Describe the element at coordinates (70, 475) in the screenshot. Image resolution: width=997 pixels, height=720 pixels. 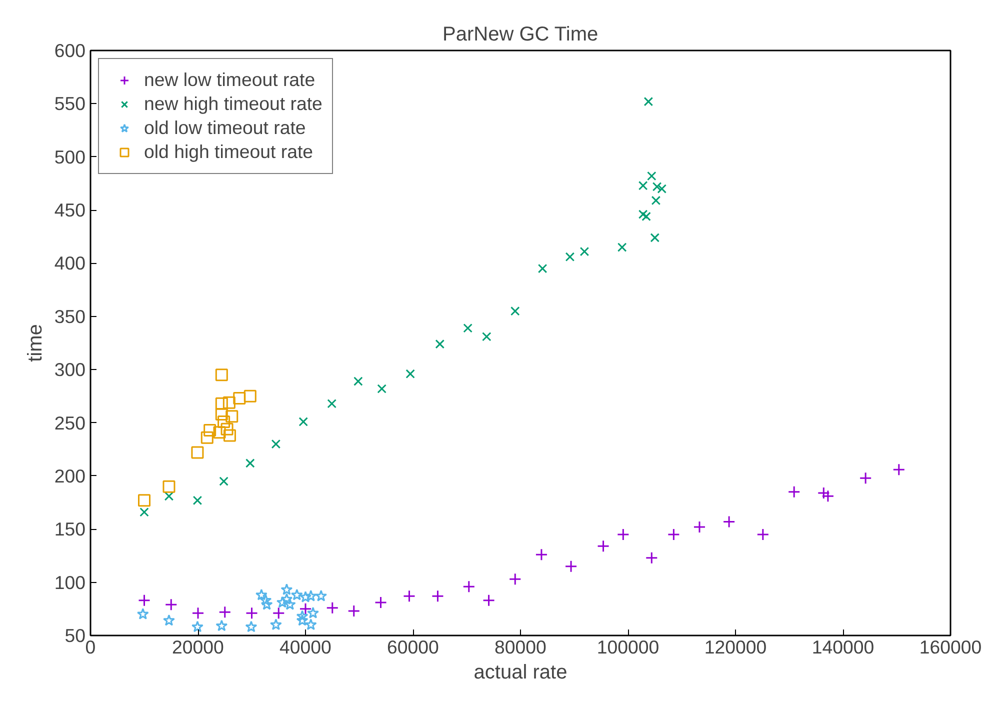
I see `y-tick-label: 200` at that location.